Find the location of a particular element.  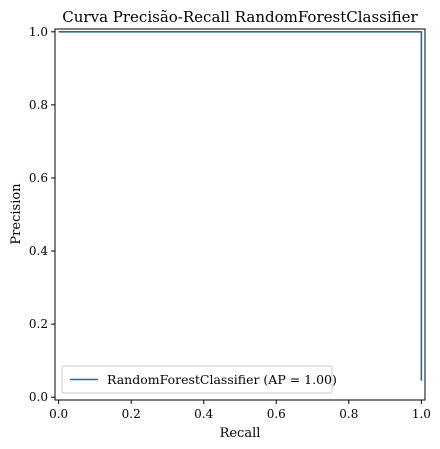

legend-box is located at coordinates (197, 379).